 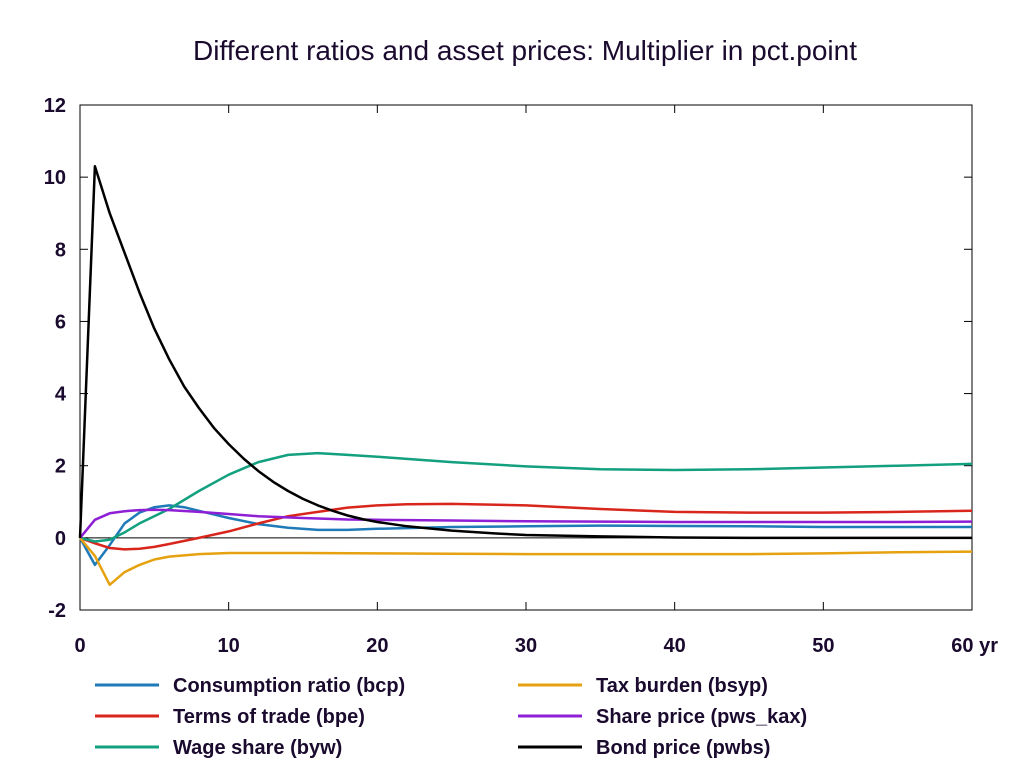 What do you see at coordinates (55, 178) in the screenshot?
I see `y-tick-label: 10` at bounding box center [55, 178].